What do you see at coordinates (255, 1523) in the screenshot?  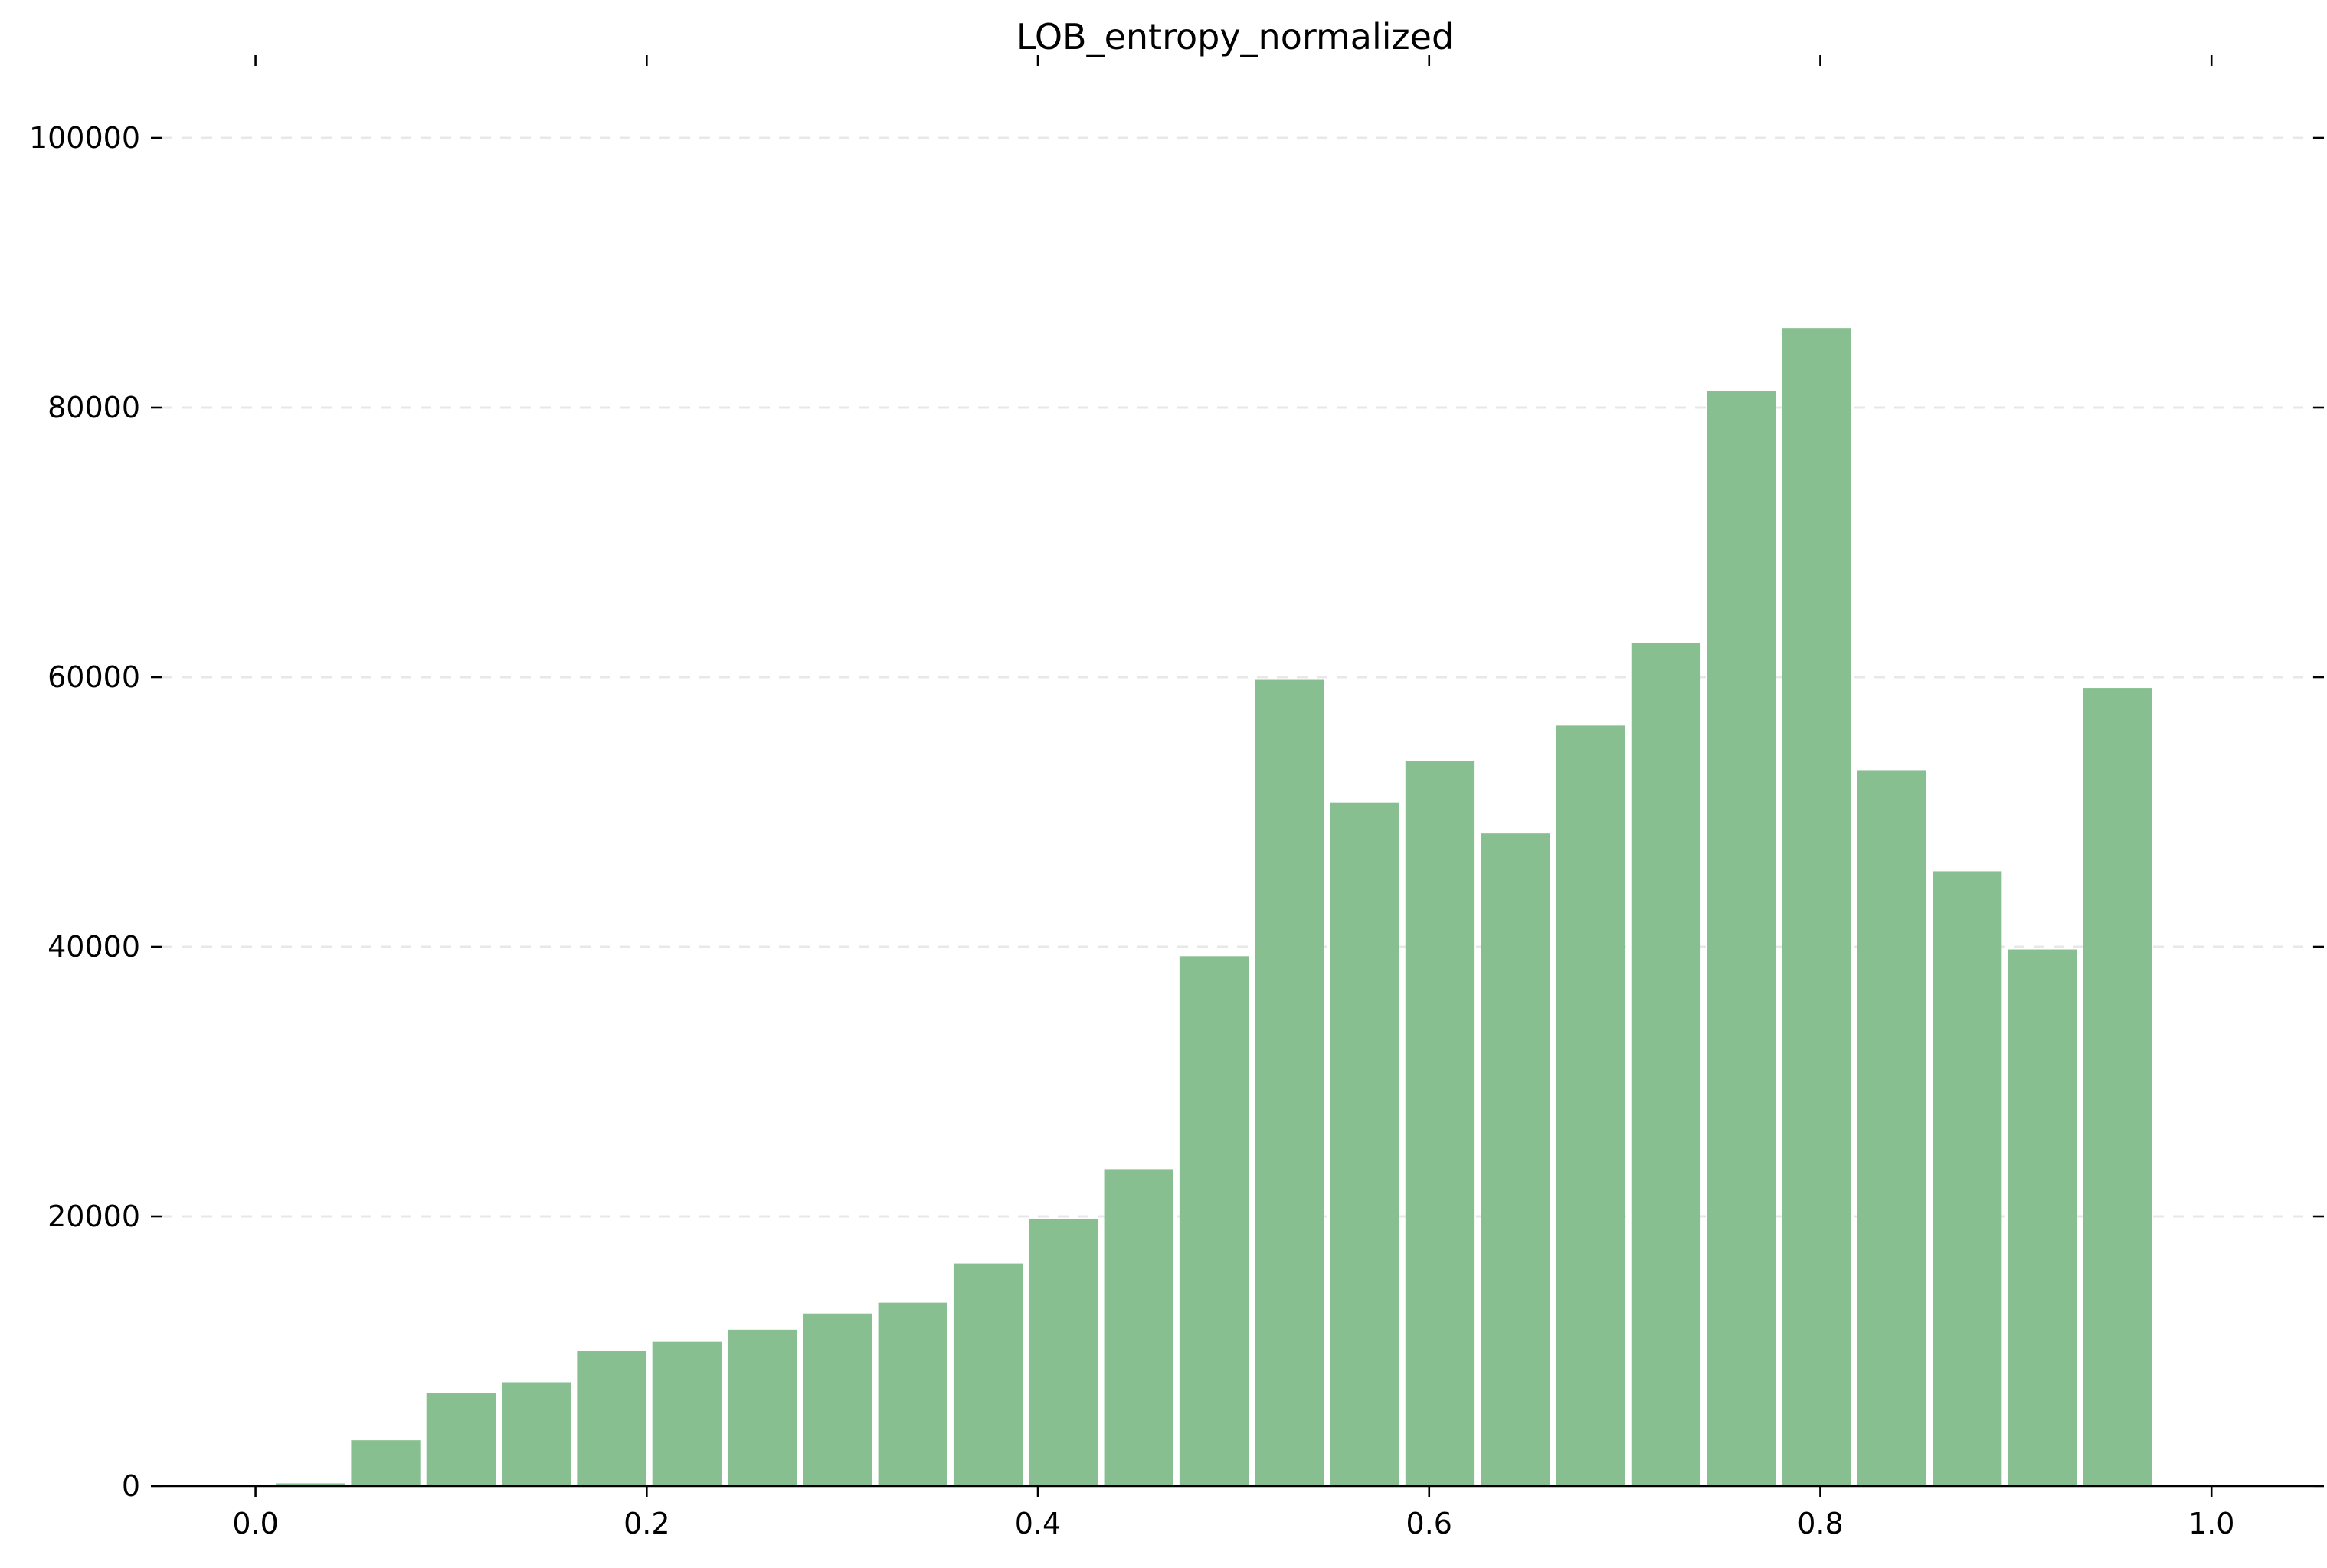 I see `x-tick-label: 0.0` at bounding box center [255, 1523].